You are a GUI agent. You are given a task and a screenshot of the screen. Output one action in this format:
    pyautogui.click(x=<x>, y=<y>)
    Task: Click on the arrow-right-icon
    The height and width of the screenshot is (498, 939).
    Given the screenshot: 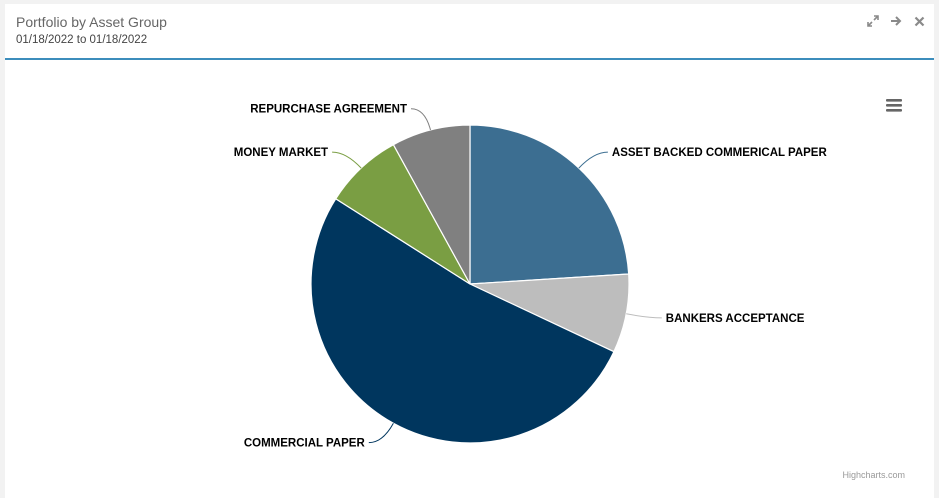 What is the action you would take?
    pyautogui.click(x=896, y=21)
    